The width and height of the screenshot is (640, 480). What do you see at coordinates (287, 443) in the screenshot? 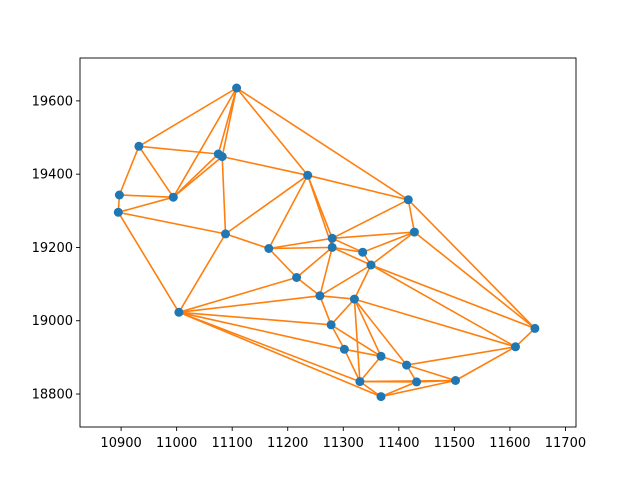
I see `x-tick-label: 11200` at bounding box center [287, 443].